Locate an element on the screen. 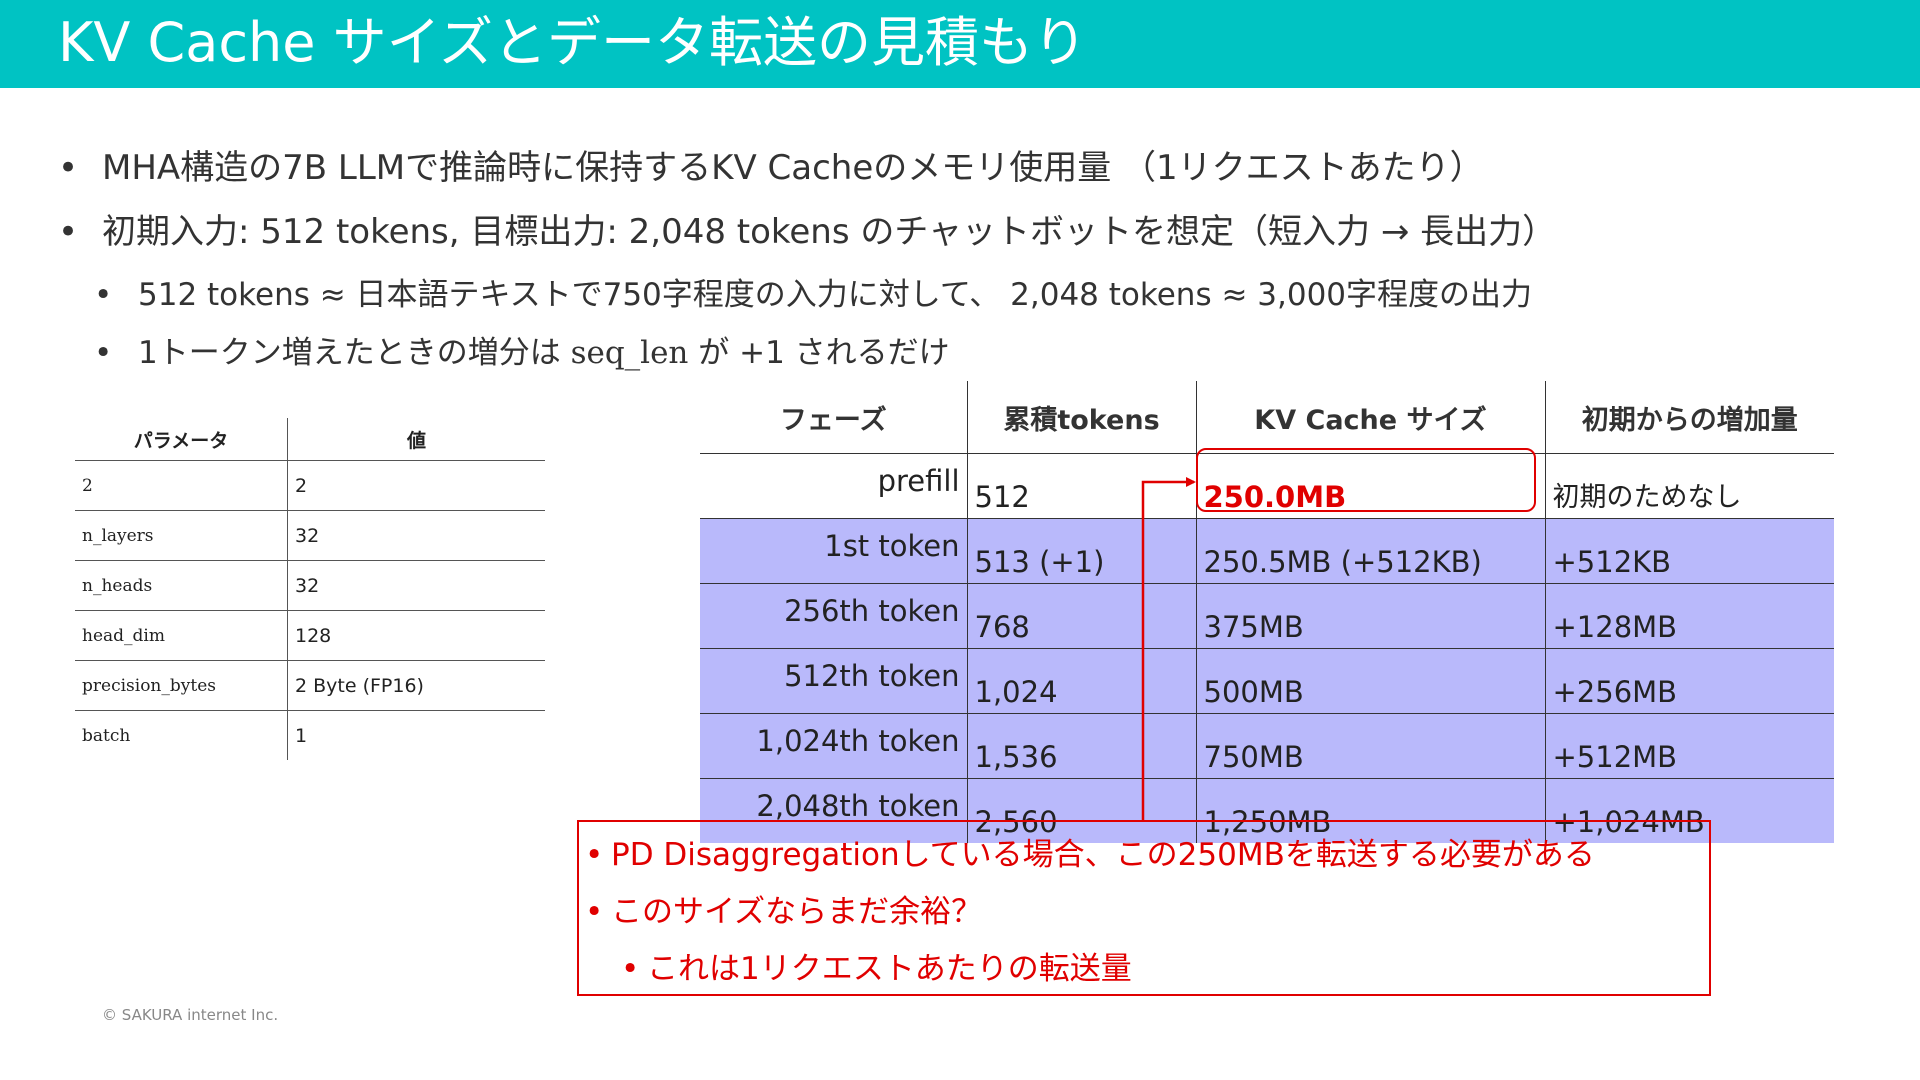 This screenshot has height=1080, width=1920. column-header: フェーズ is located at coordinates (834, 417).